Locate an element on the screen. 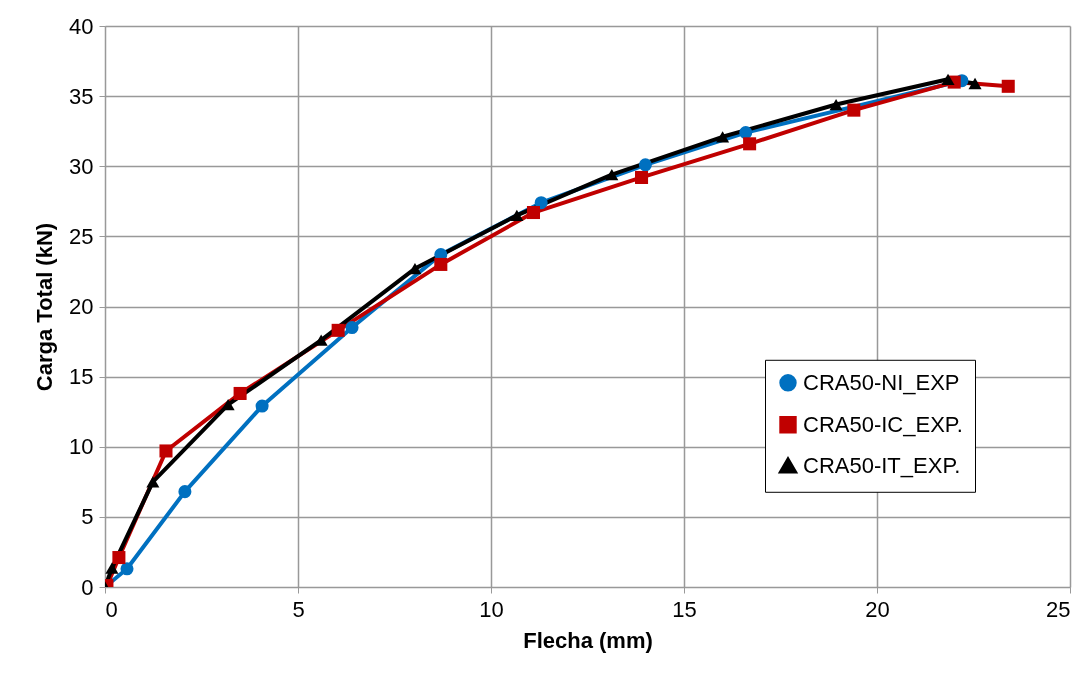  x-tick-label: 5 is located at coordinates (298, 609).